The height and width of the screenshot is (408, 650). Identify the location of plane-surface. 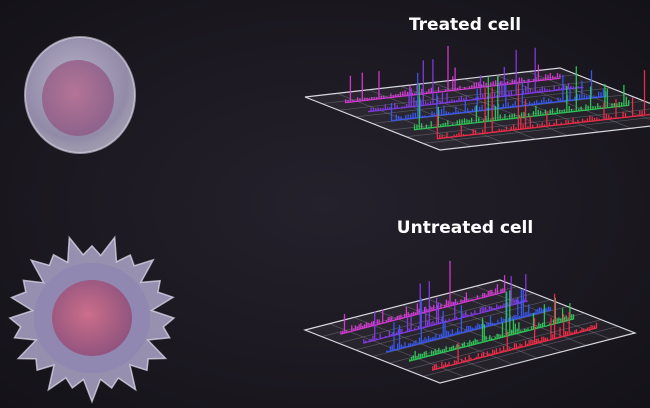
(470, 331).